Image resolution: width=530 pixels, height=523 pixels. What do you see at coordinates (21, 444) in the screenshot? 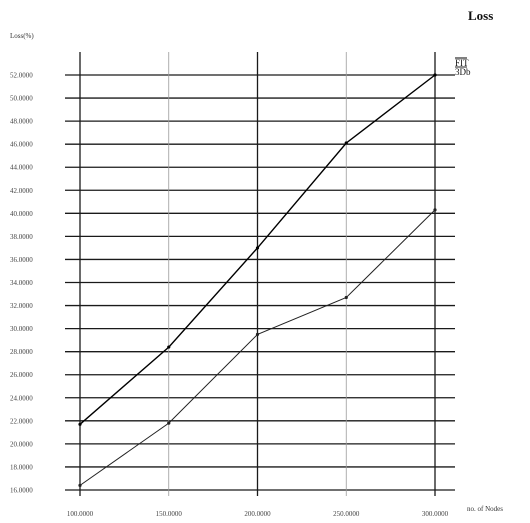
I see `y-tick-label: 20.0000` at bounding box center [21, 444].